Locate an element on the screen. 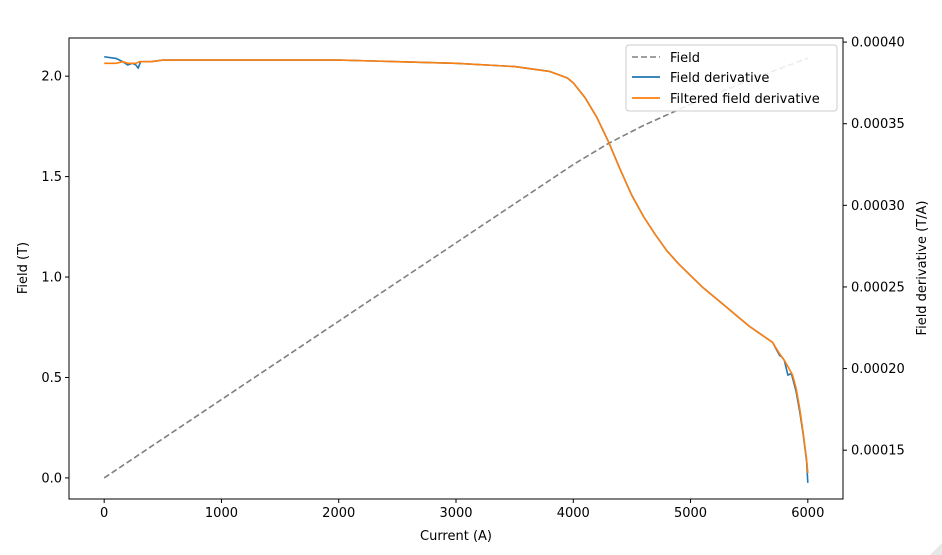 This screenshot has height=555, width=942. x-tick-label: 6000 is located at coordinates (807, 513).